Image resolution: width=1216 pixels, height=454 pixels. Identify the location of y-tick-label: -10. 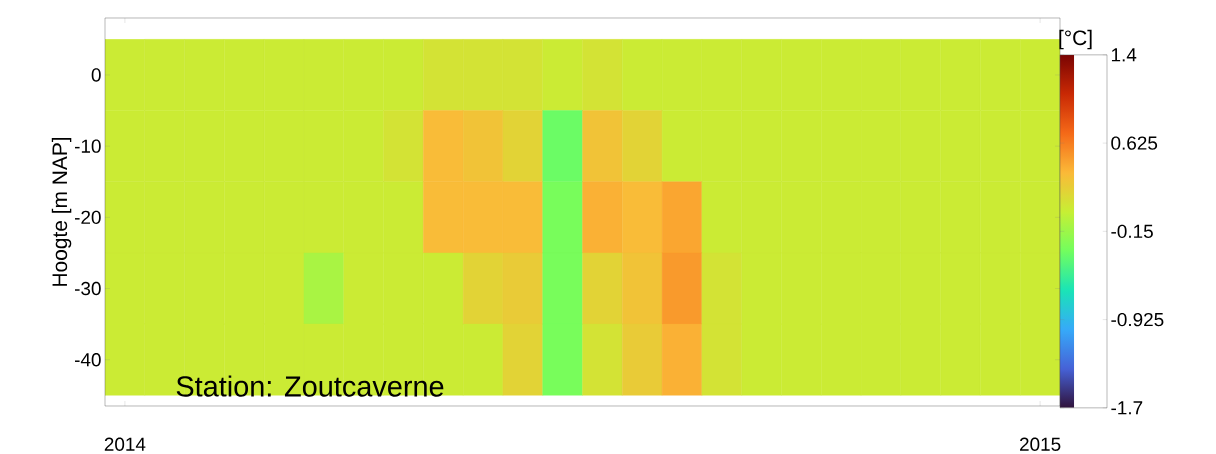
(87, 146).